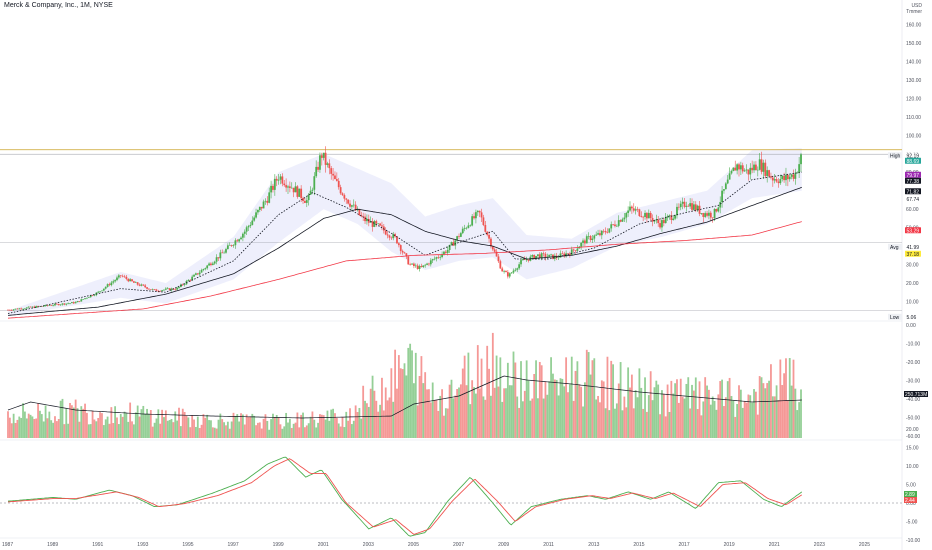 The width and height of the screenshot is (932, 550). I want to click on time-tick-label: 1987, so click(7, 545).